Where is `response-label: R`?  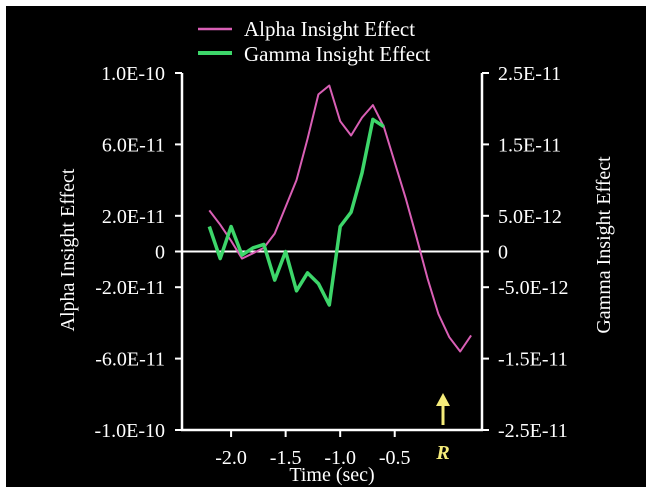
response-label: R is located at coordinates (442, 453).